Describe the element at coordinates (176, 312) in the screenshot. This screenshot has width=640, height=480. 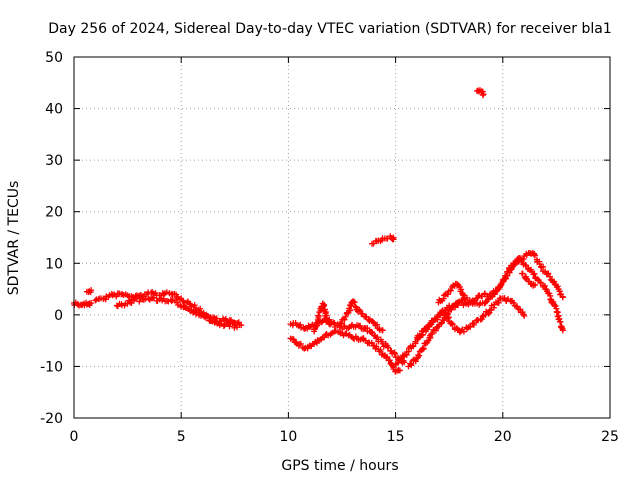
I see `series-arc4` at that location.